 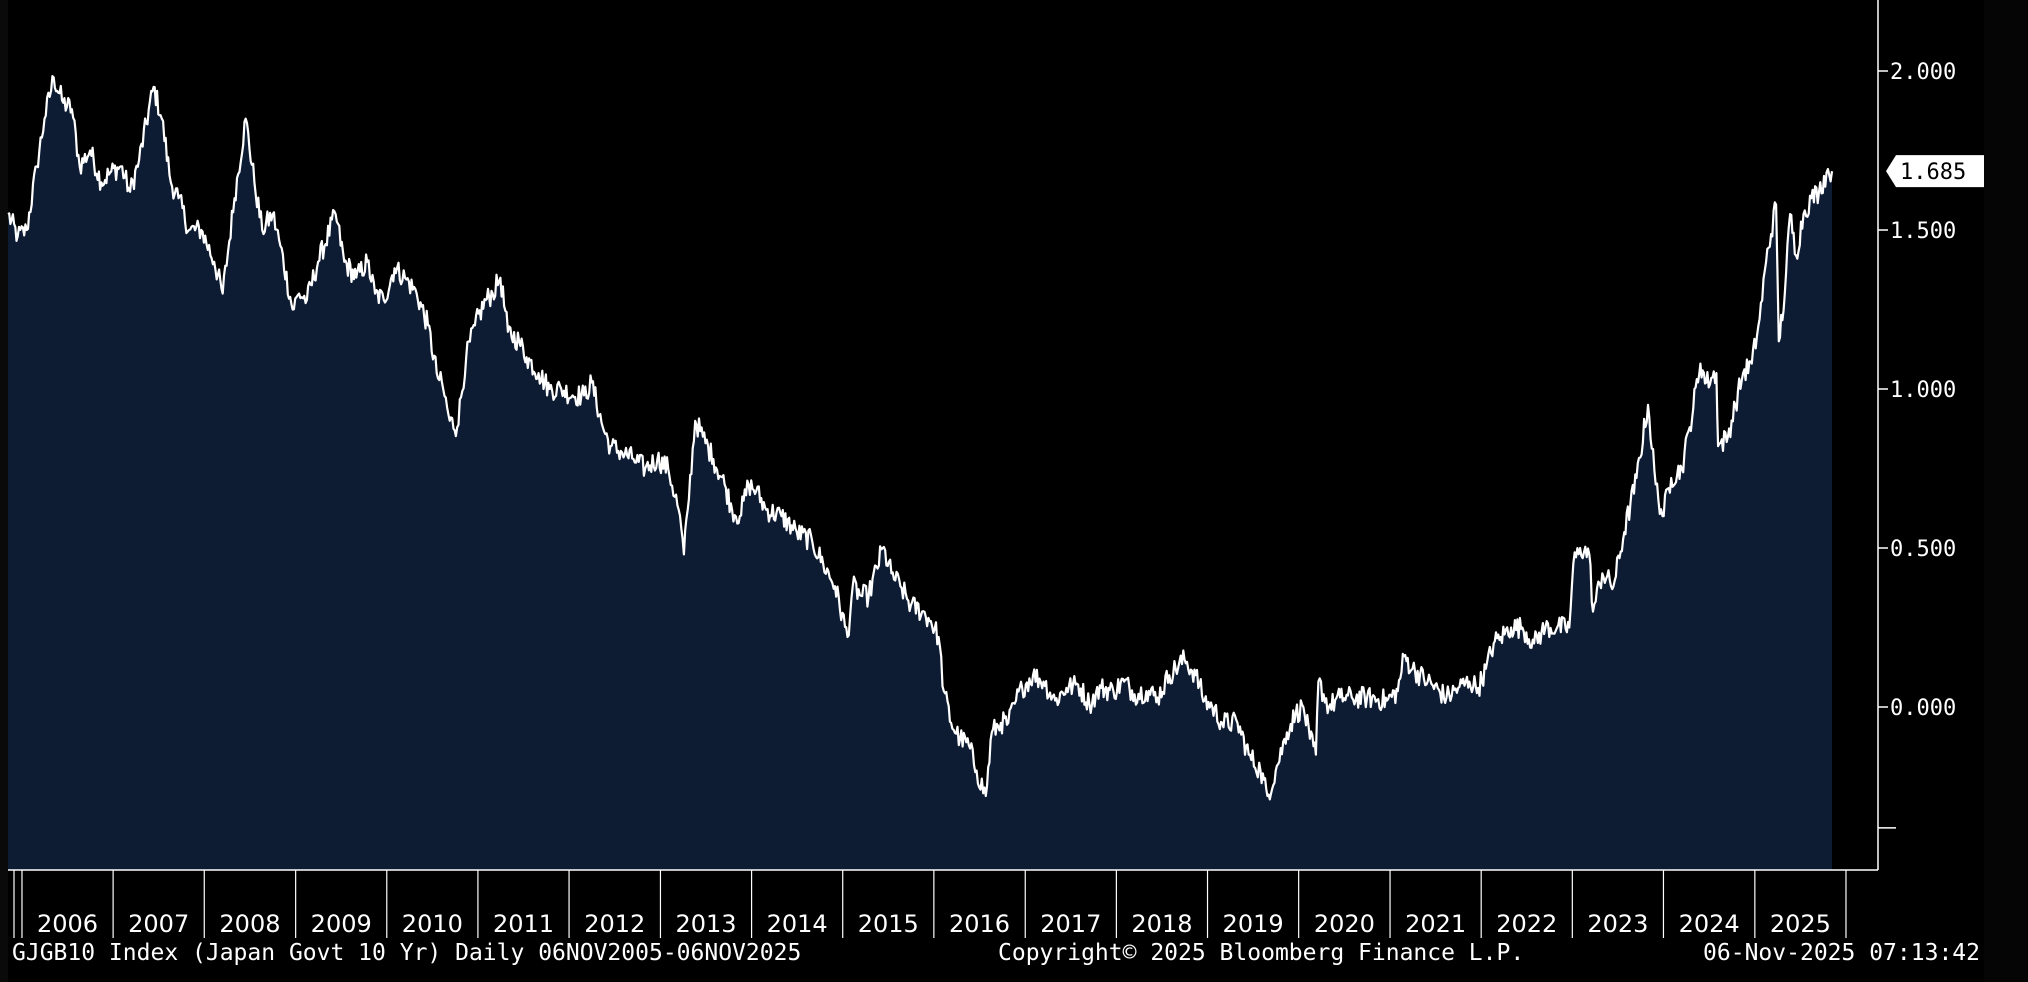 What do you see at coordinates (432, 924) in the screenshot?
I see `x-tick-label: 2010` at bounding box center [432, 924].